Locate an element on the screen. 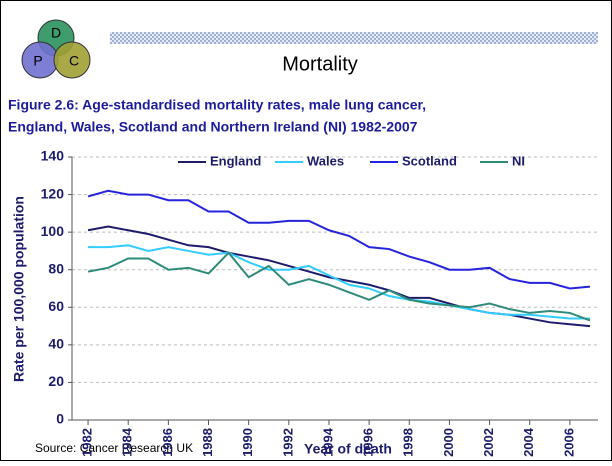 The image size is (612, 466). header-band is located at coordinates (354, 38).